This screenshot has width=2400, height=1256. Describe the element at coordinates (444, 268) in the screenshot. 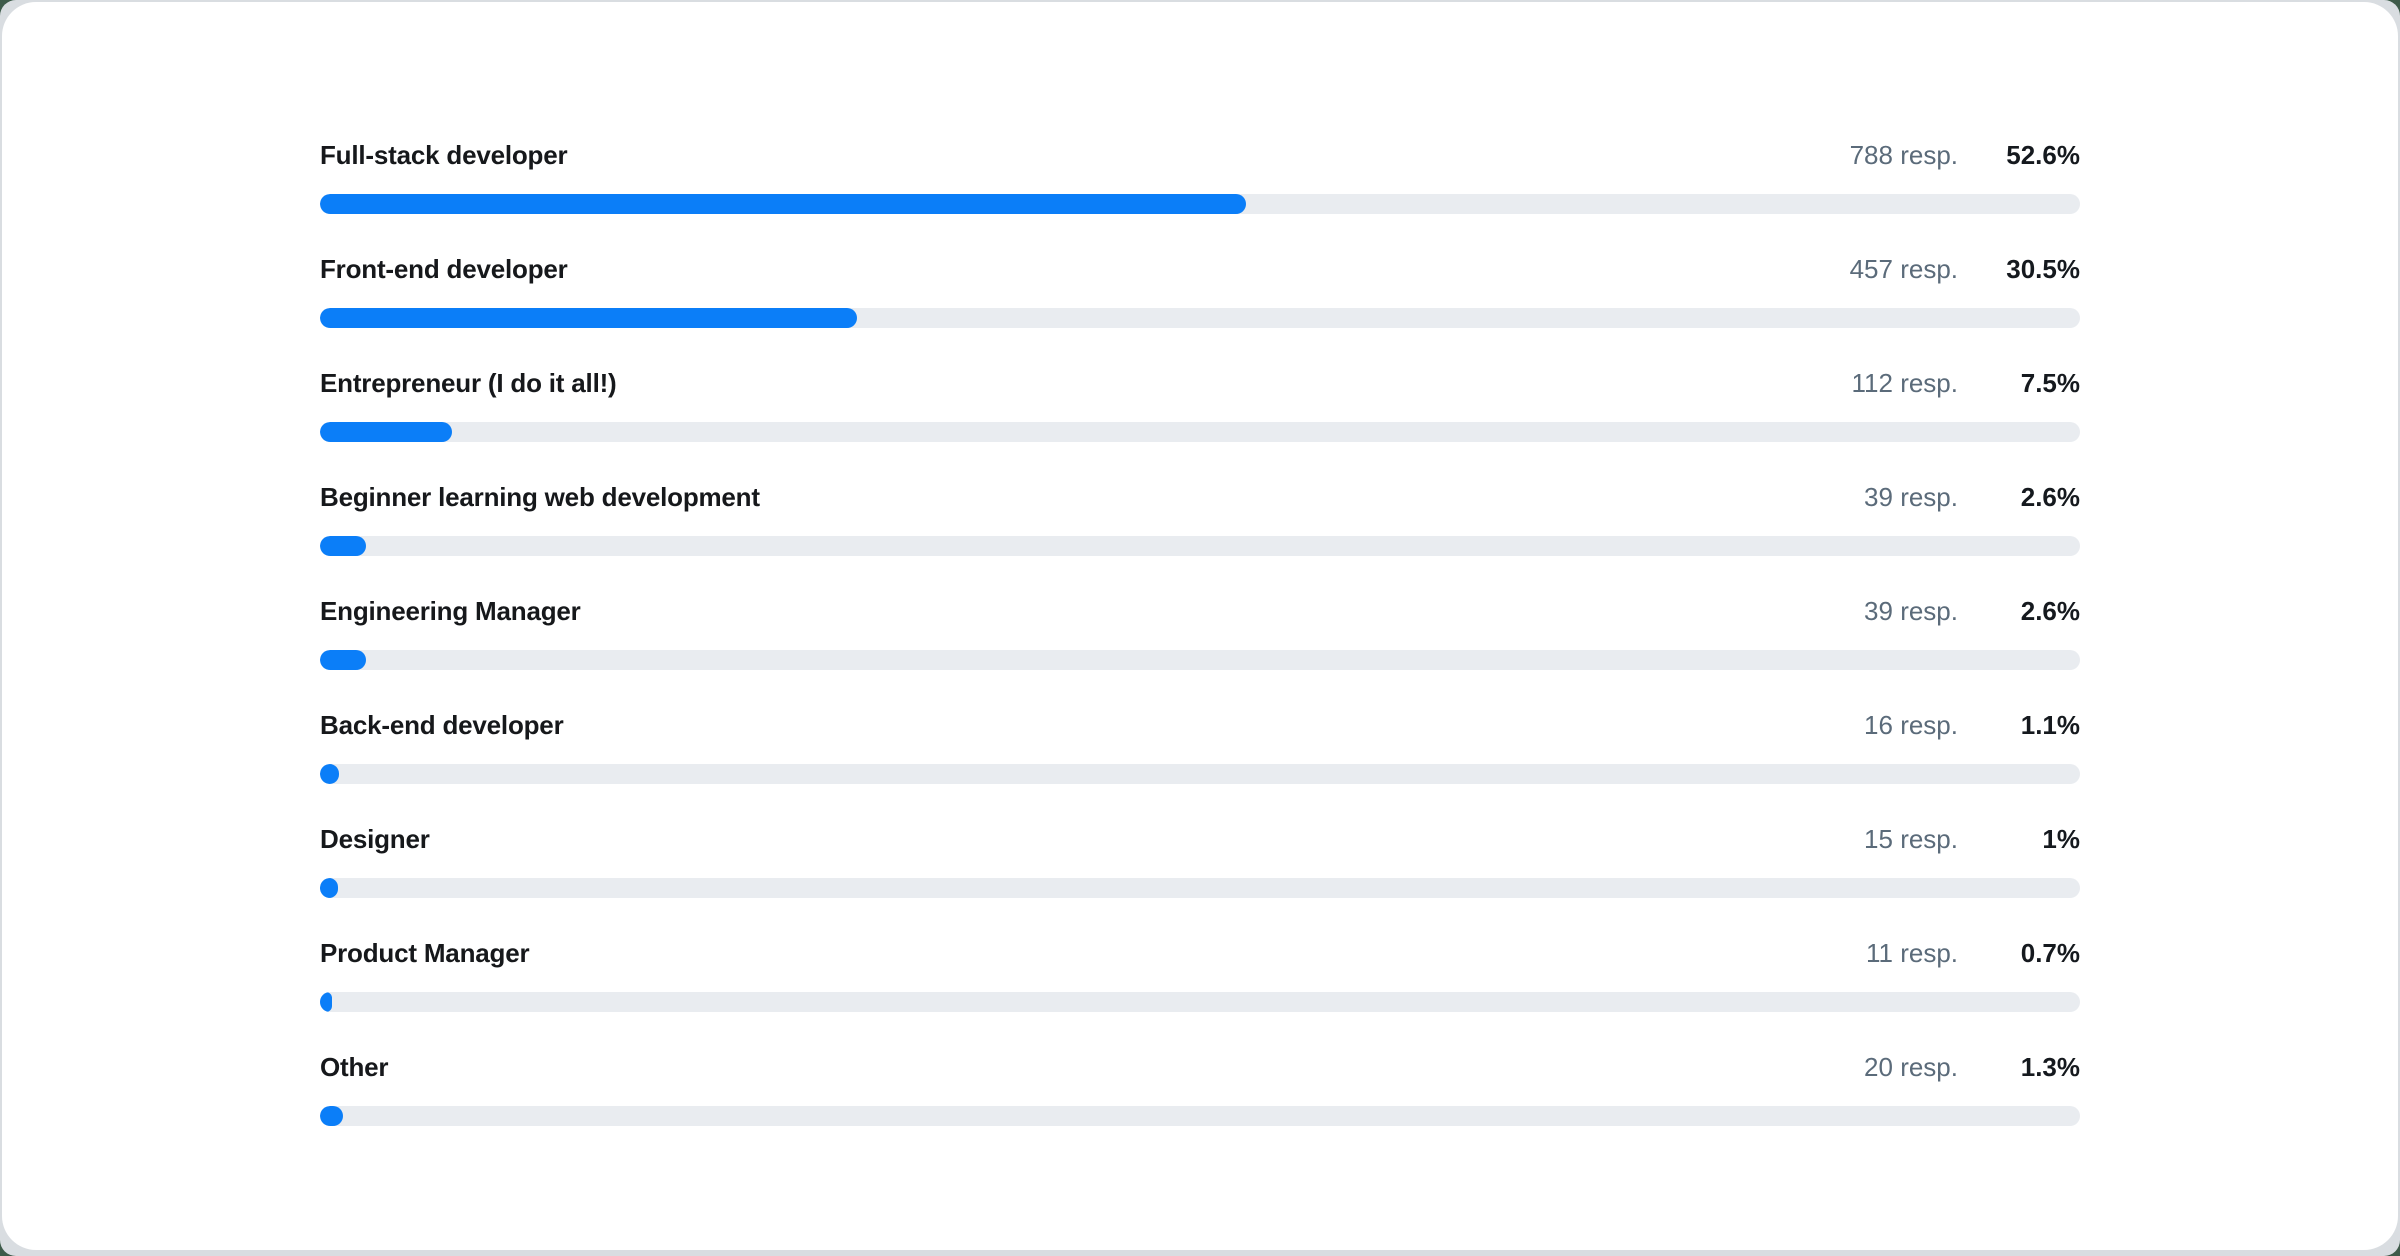

I see `category-label: Front-end developer` at that location.